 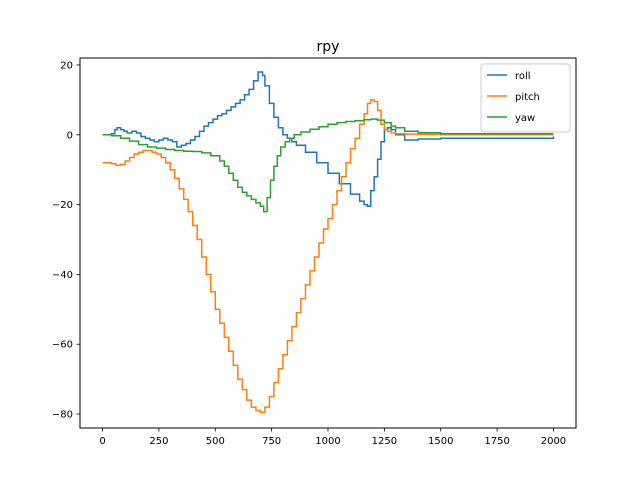 I want to click on chart-title: rpy, so click(x=328, y=47).